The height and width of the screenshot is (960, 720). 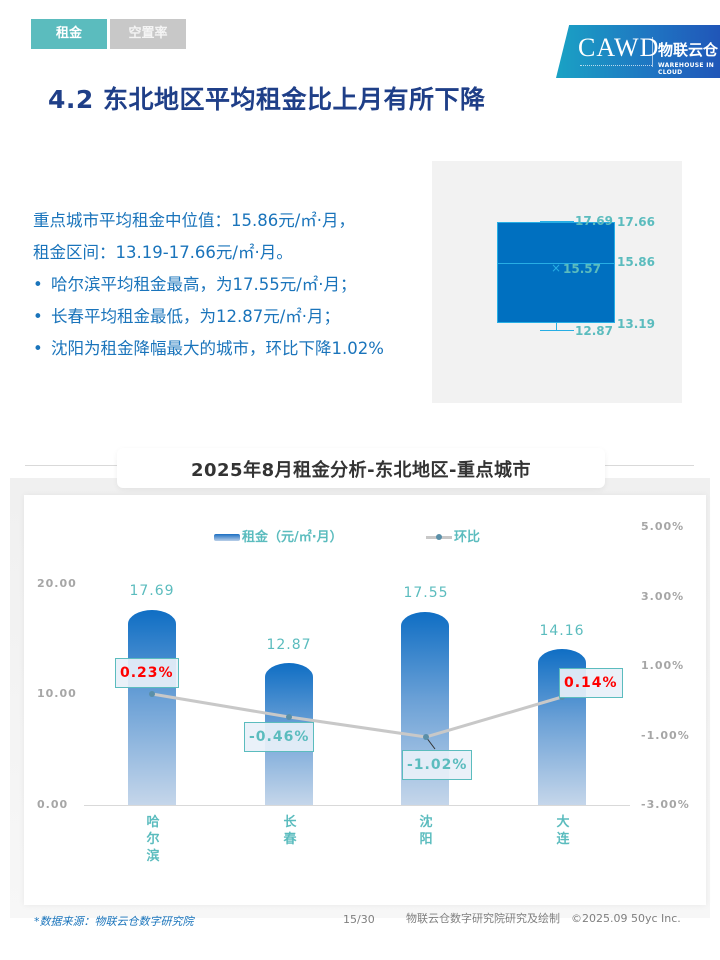 What do you see at coordinates (467, 537) in the screenshot?
I see `legend-label-mom: 环比` at bounding box center [467, 537].